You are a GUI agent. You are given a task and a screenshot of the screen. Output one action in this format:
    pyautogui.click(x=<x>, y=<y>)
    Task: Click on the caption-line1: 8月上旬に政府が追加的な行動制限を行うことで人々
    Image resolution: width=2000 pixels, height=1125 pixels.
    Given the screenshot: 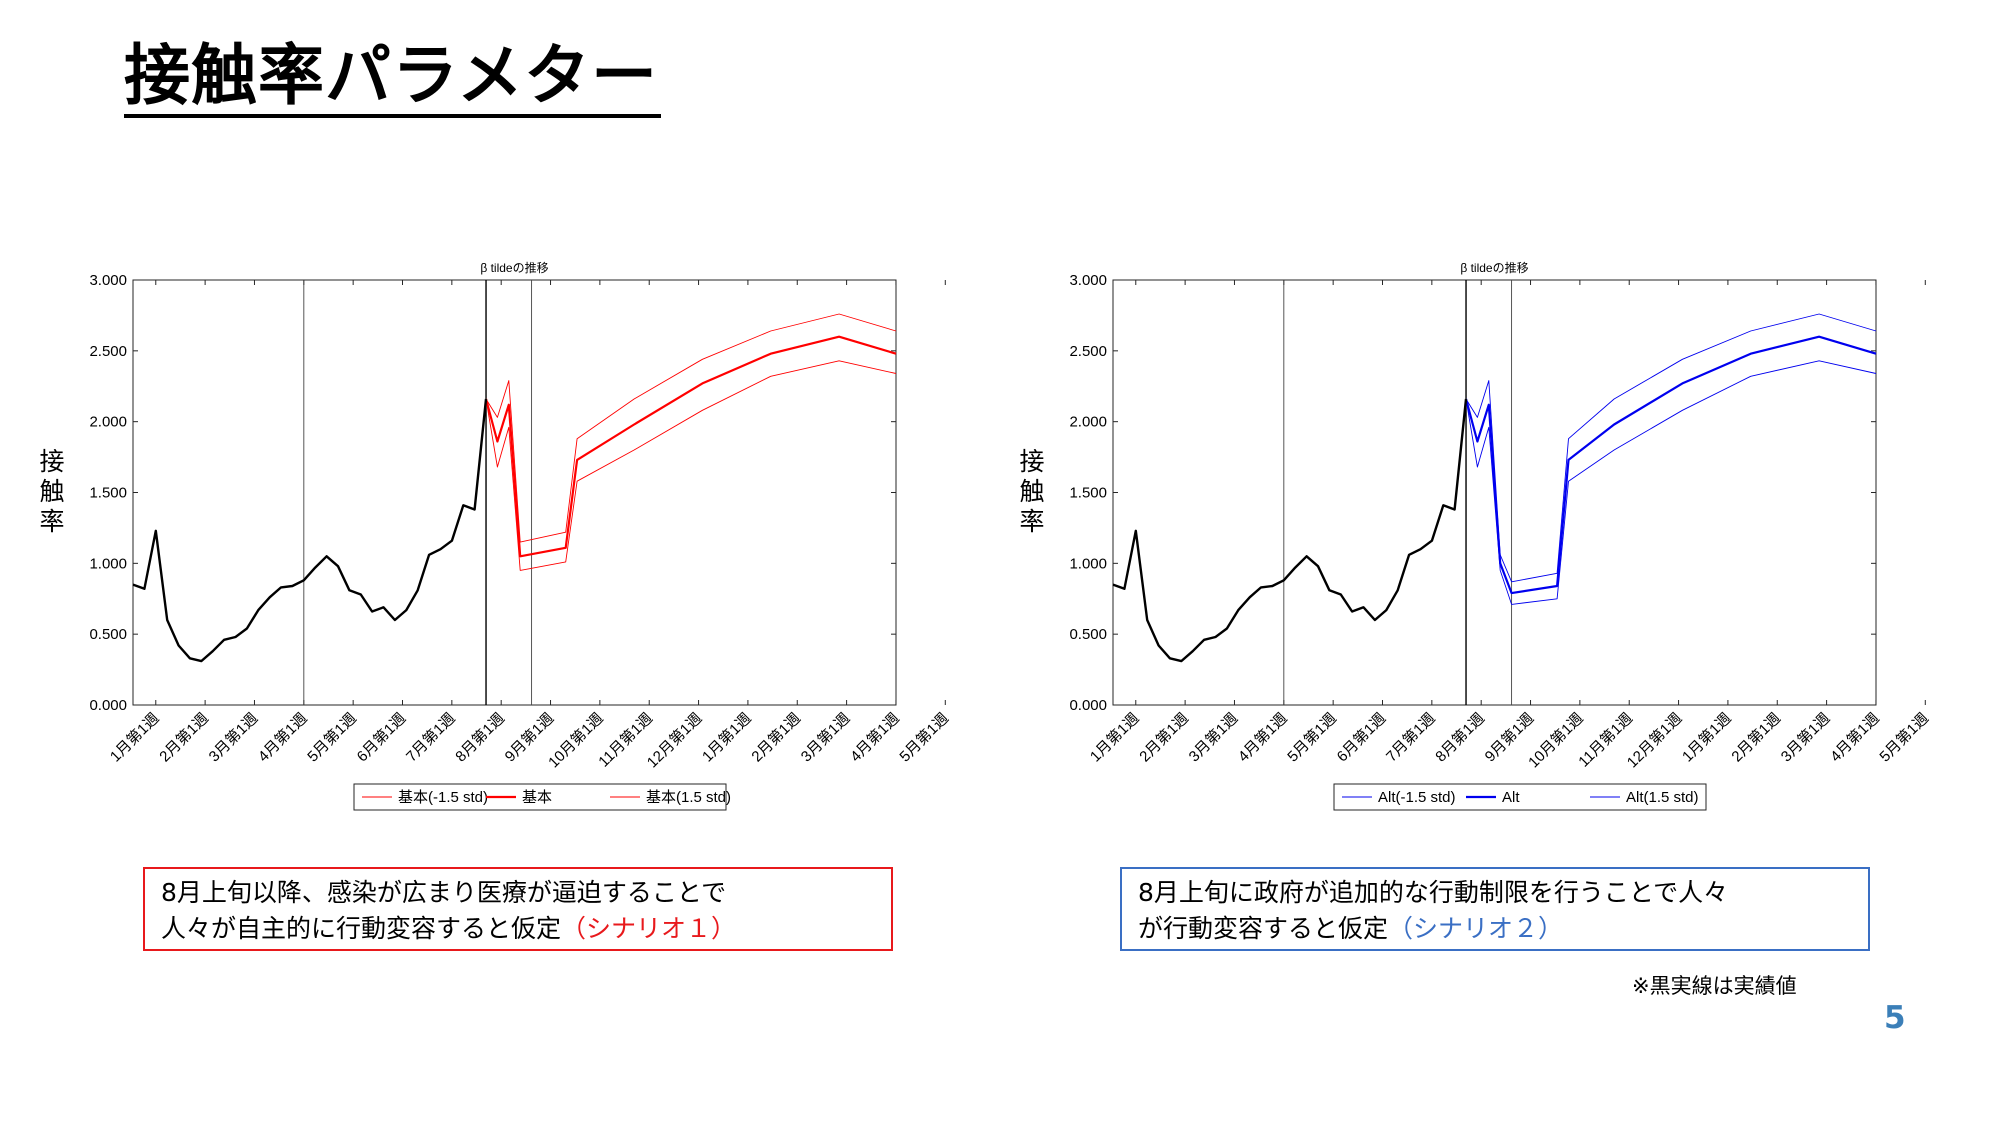 What is the action you would take?
    pyautogui.click(x=1433, y=892)
    